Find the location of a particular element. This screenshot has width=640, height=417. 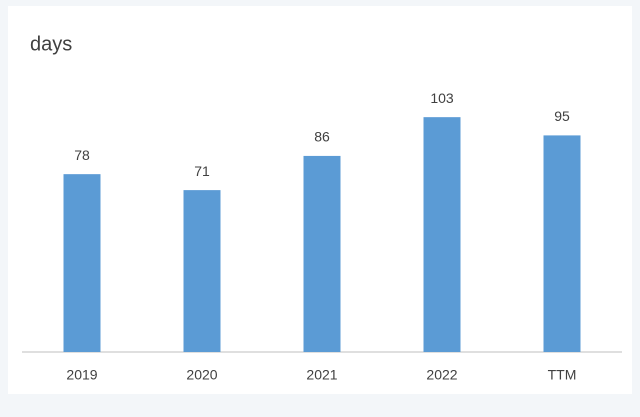

data-label: 95 is located at coordinates (562, 116).